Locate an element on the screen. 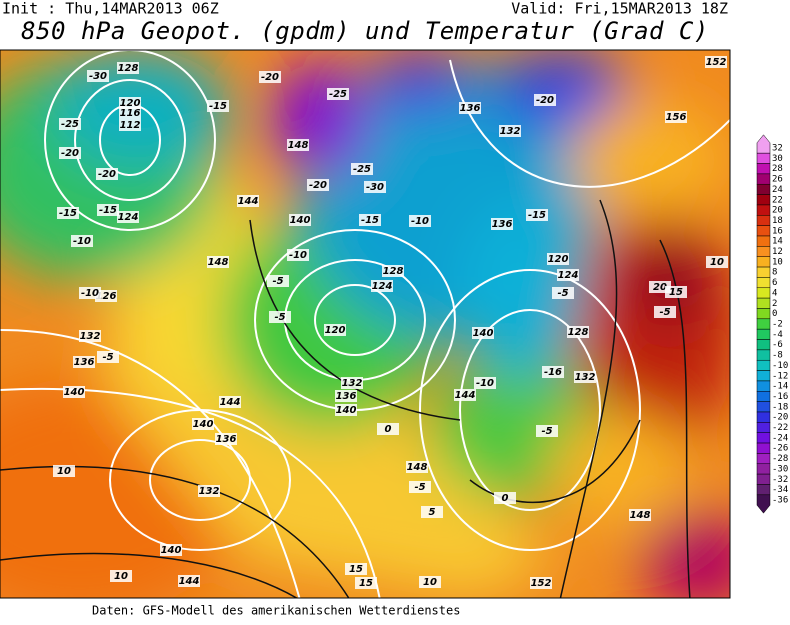 The width and height of the screenshot is (790, 625). contour-label: 128 is located at coordinates (393, 271).